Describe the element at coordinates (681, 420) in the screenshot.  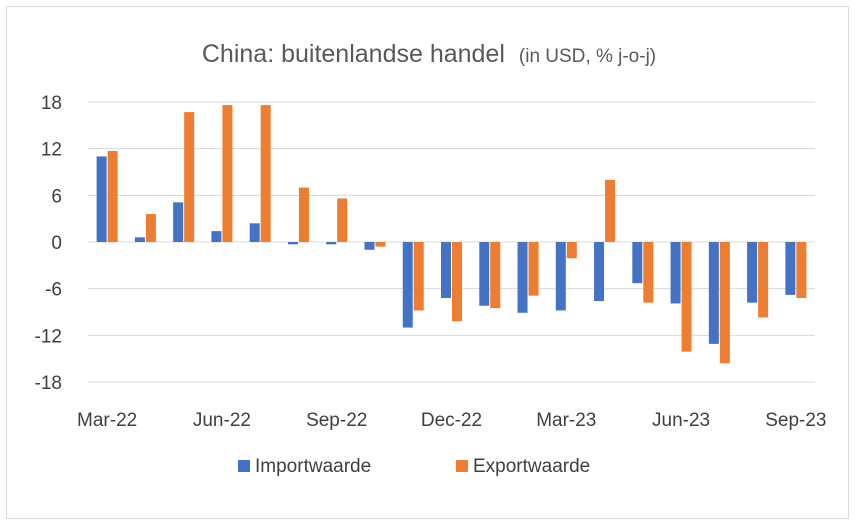
I see `x-tick-label: Jun-23` at that location.